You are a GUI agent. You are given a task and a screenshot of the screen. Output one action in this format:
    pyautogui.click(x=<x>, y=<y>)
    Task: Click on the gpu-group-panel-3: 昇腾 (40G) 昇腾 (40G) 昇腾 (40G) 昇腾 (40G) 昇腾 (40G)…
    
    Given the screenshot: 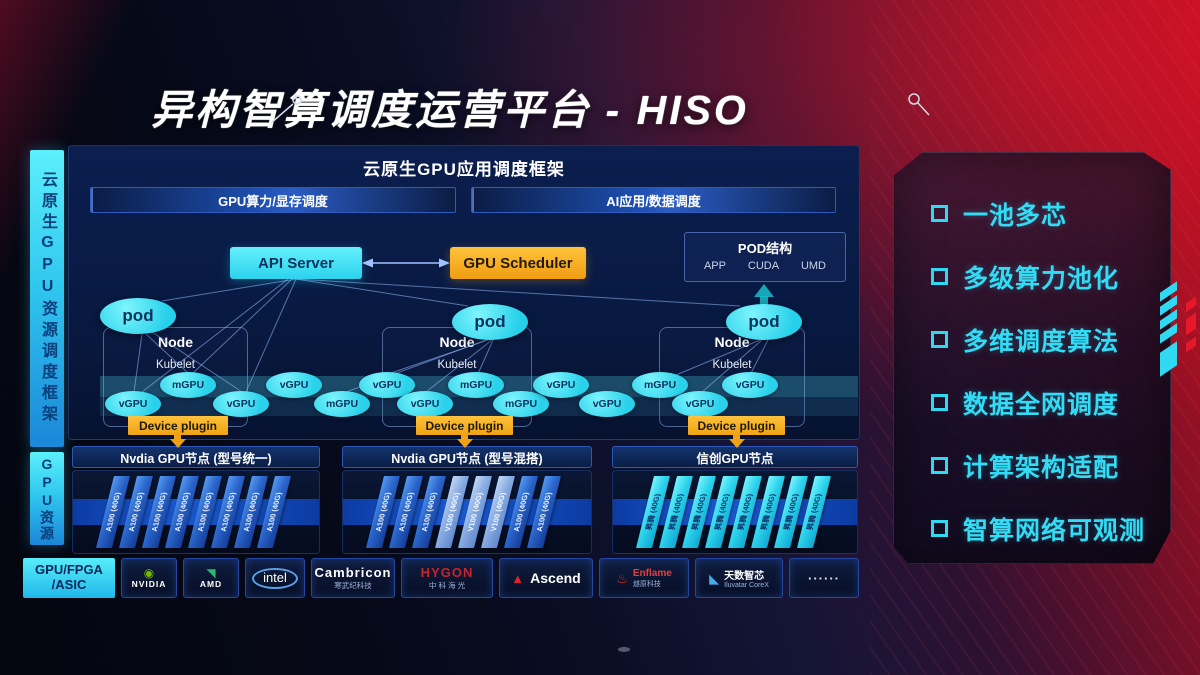 What is the action you would take?
    pyautogui.click(x=735, y=512)
    